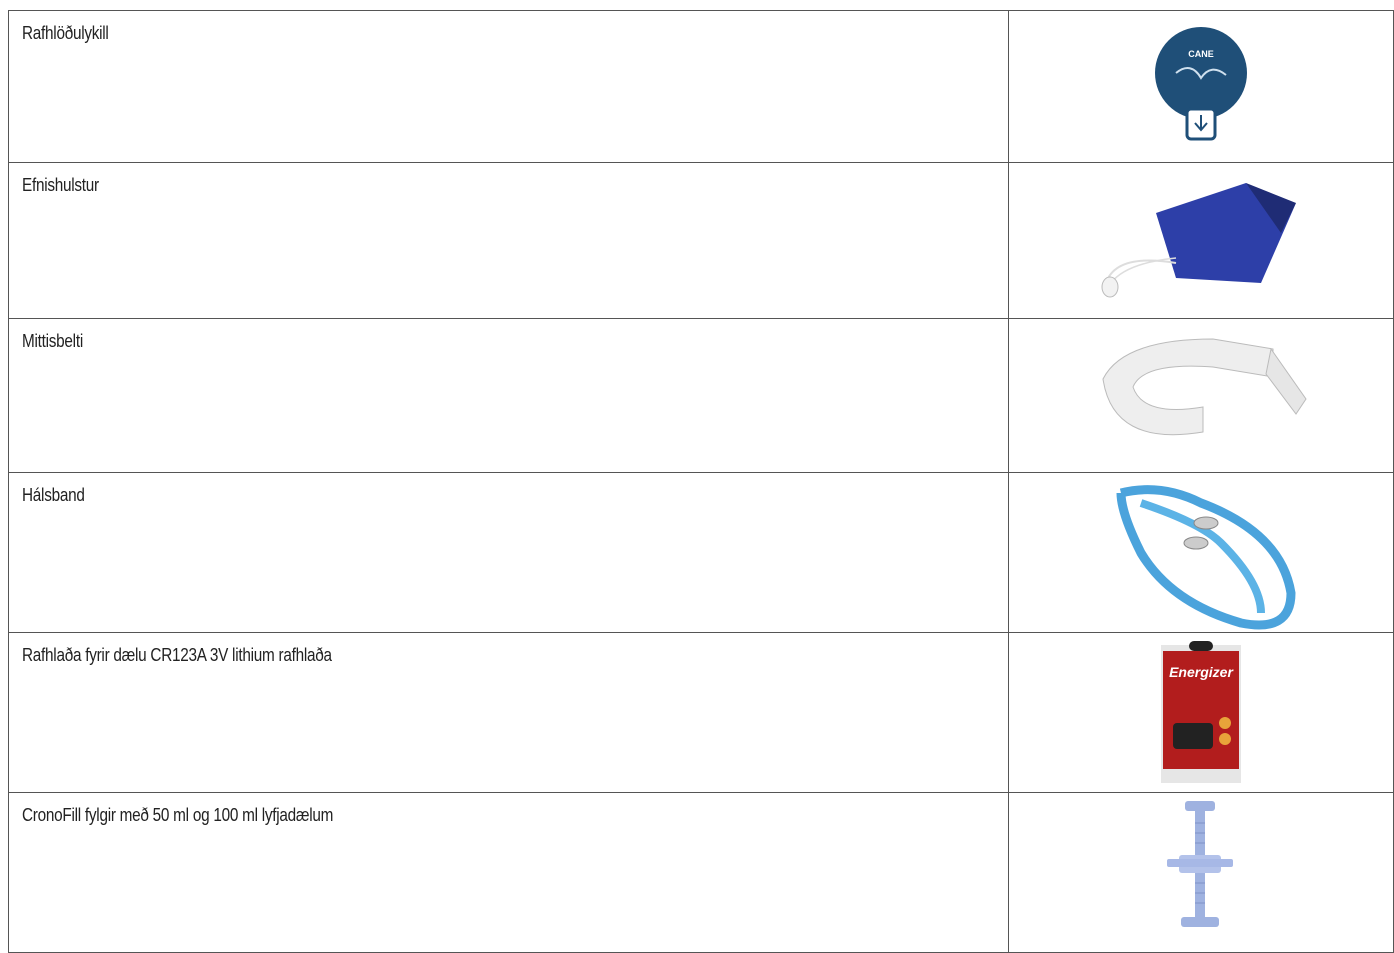 The height and width of the screenshot is (953, 1394). I want to click on cell: Efnishulstur, so click(508, 240).